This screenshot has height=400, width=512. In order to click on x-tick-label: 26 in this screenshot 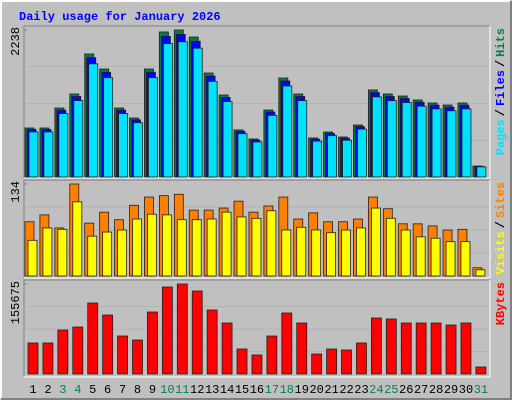, I will do `click(406, 390)`.